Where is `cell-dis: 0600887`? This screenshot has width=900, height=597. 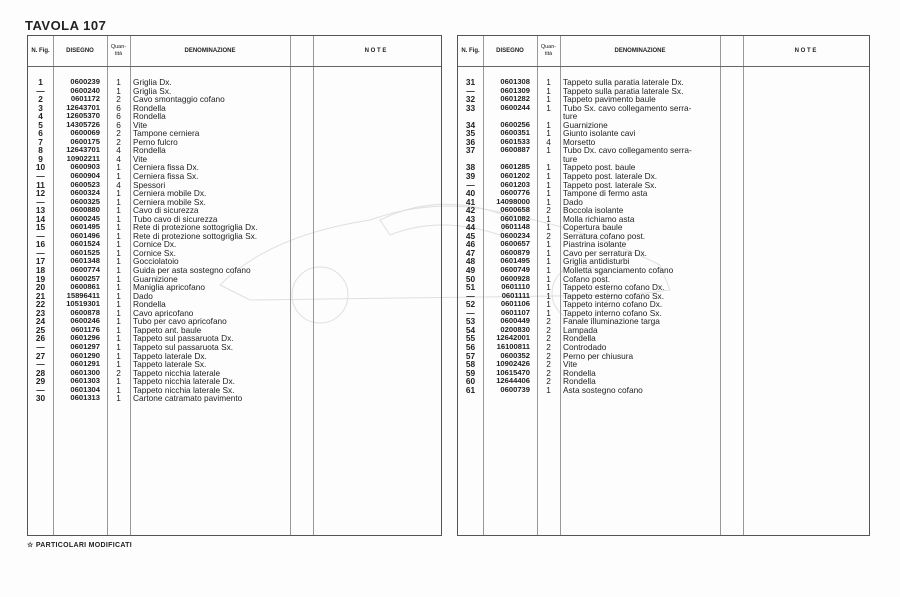
cell-dis: 0600887 is located at coordinates (515, 150).